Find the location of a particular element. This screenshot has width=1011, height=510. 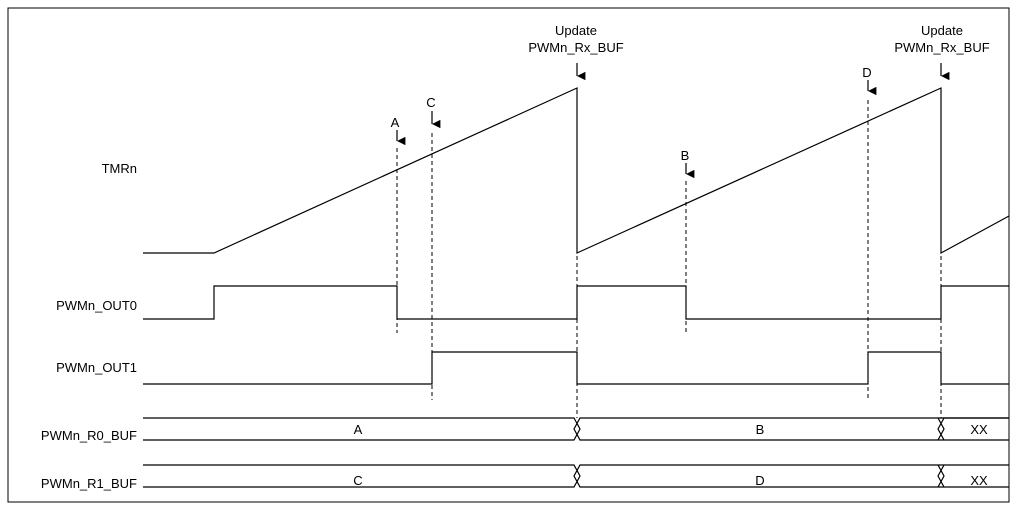

update-label-2-line1: Update is located at coordinates (942, 30).